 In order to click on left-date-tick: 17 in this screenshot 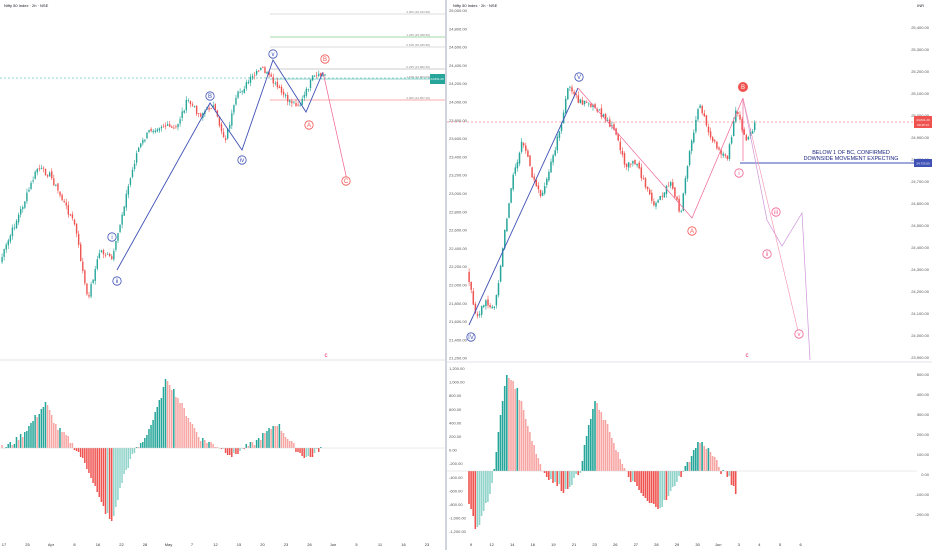, I will do `click(4, 544)`.